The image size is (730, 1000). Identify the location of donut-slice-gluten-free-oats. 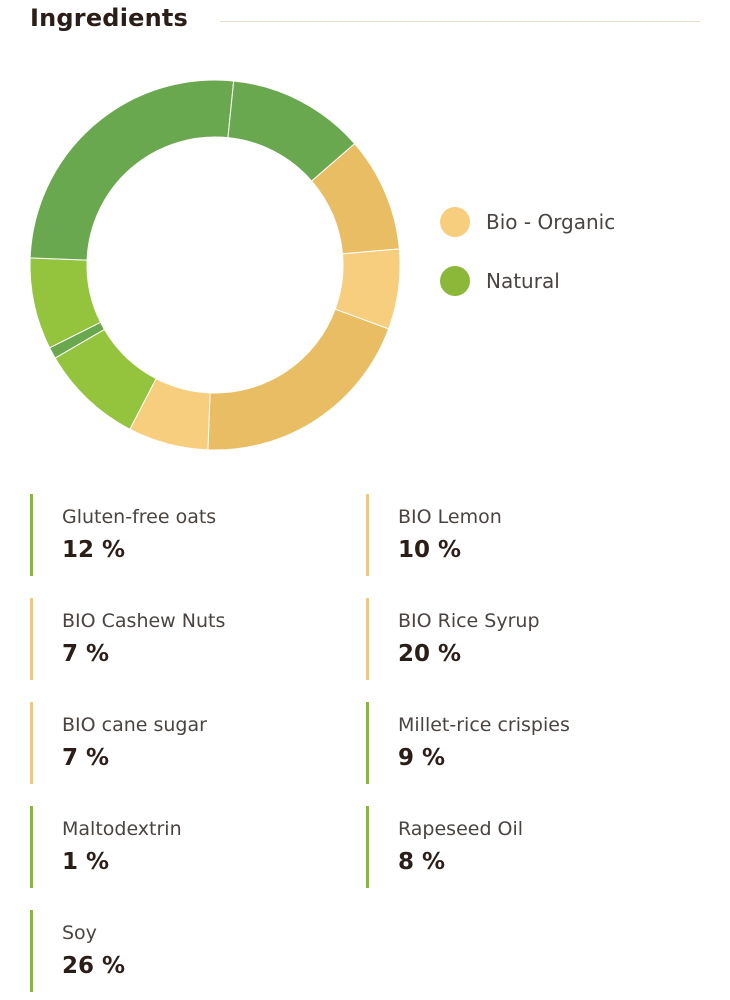
(291, 131).